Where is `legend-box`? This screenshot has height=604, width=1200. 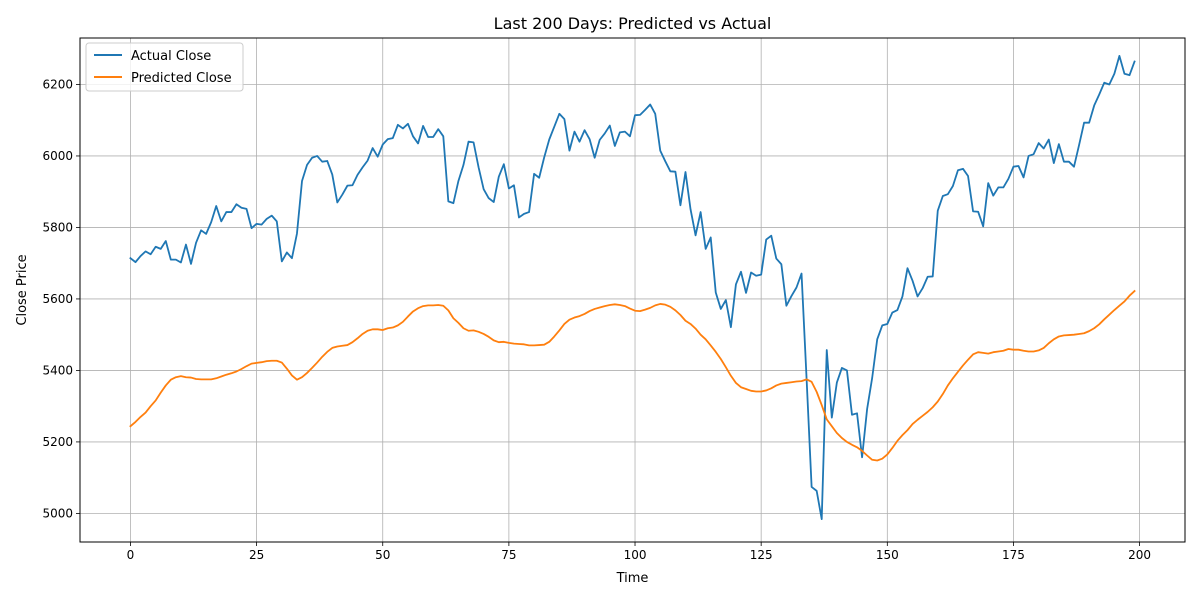 legend-box is located at coordinates (164, 67).